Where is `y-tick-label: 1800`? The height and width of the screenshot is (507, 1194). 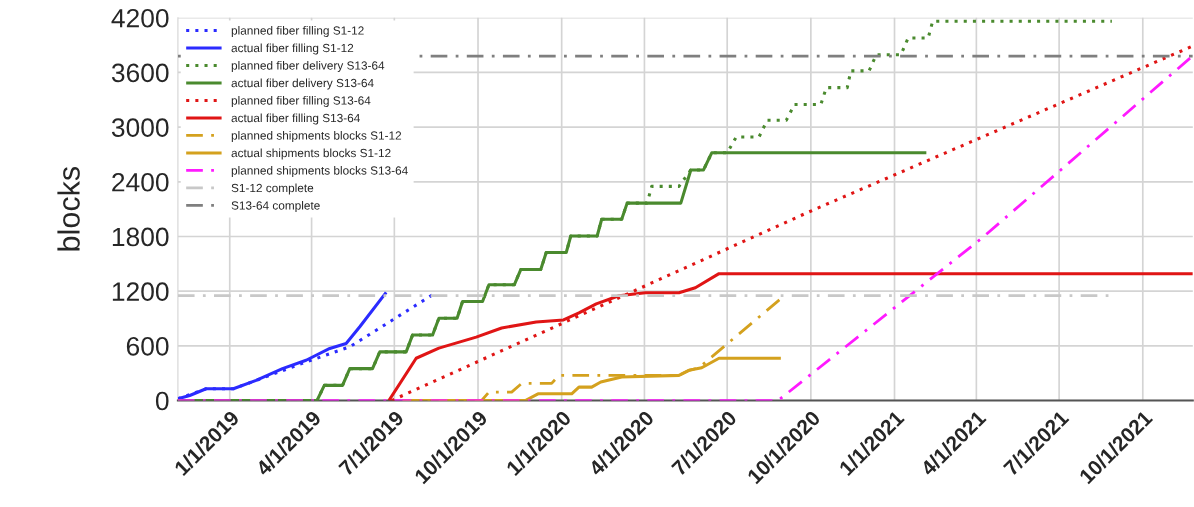
y-tick-label: 1800 is located at coordinates (140, 237).